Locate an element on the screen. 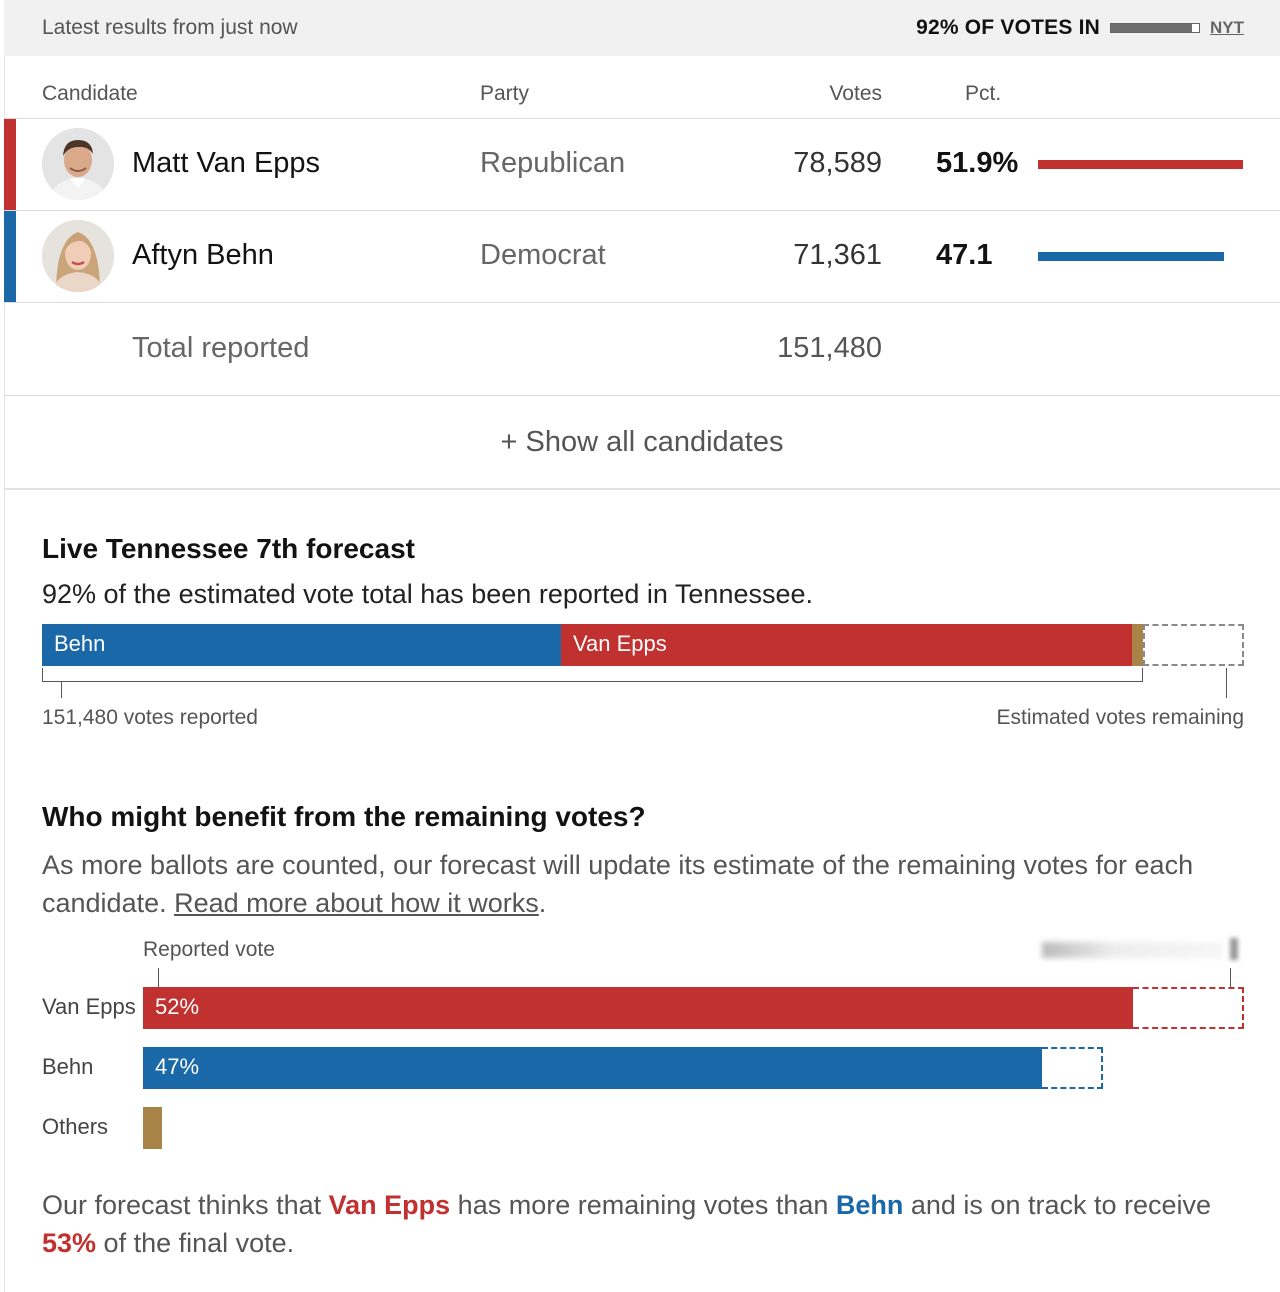 The width and height of the screenshot is (1280, 1292). summary-text: Our forecast thinks that is located at coordinates (185, 1205).